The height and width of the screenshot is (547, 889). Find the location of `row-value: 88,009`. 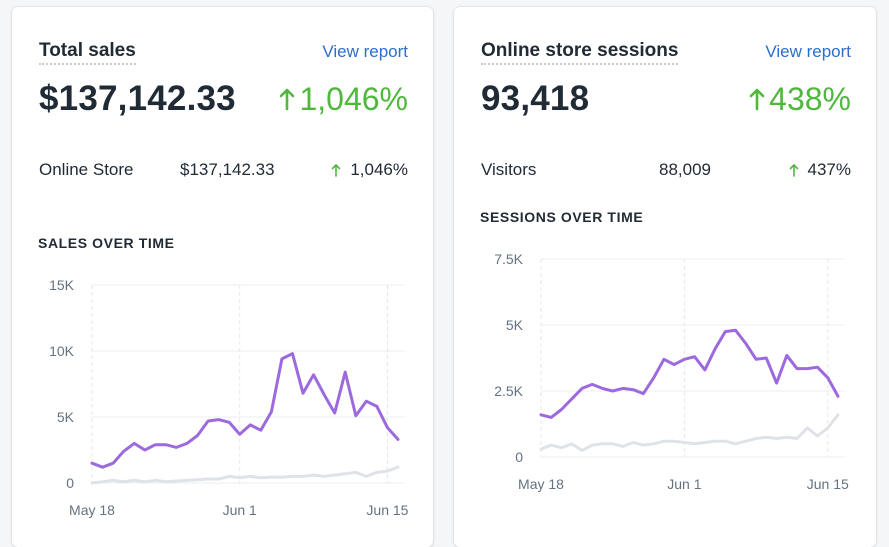

row-value: 88,009 is located at coordinates (685, 169).